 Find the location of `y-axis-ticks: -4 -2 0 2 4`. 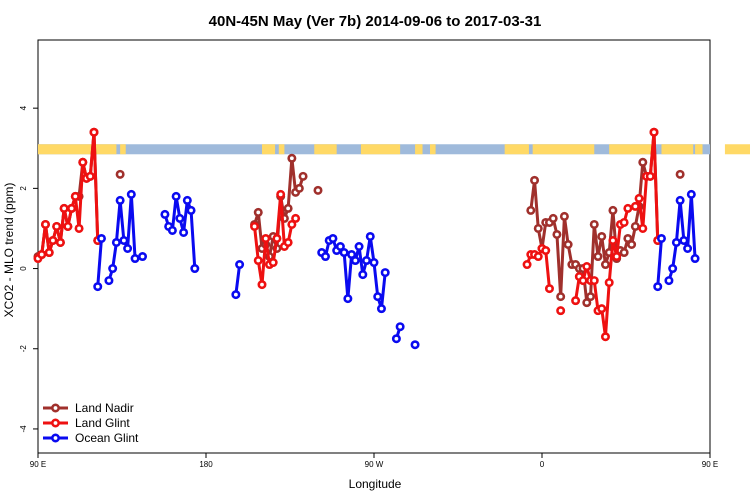

y-axis-ticks: -4 -2 0 2 4 is located at coordinates (28, 269).